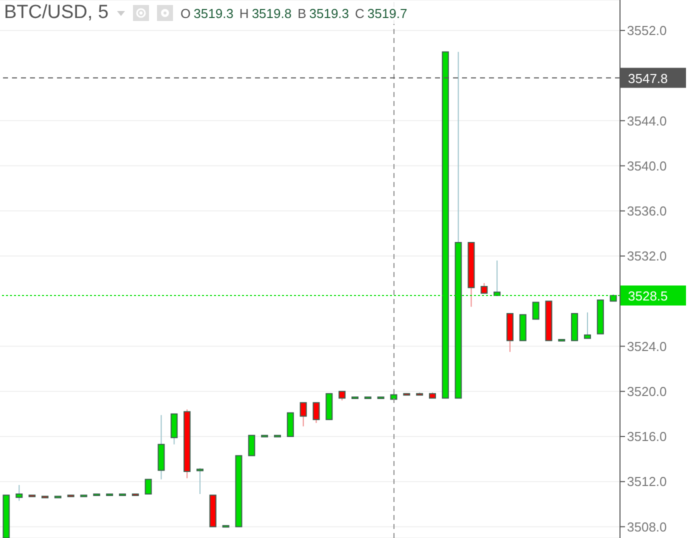 The width and height of the screenshot is (690, 538). What do you see at coordinates (647, 482) in the screenshot?
I see `y-tick-label: 3512.0` at bounding box center [647, 482].